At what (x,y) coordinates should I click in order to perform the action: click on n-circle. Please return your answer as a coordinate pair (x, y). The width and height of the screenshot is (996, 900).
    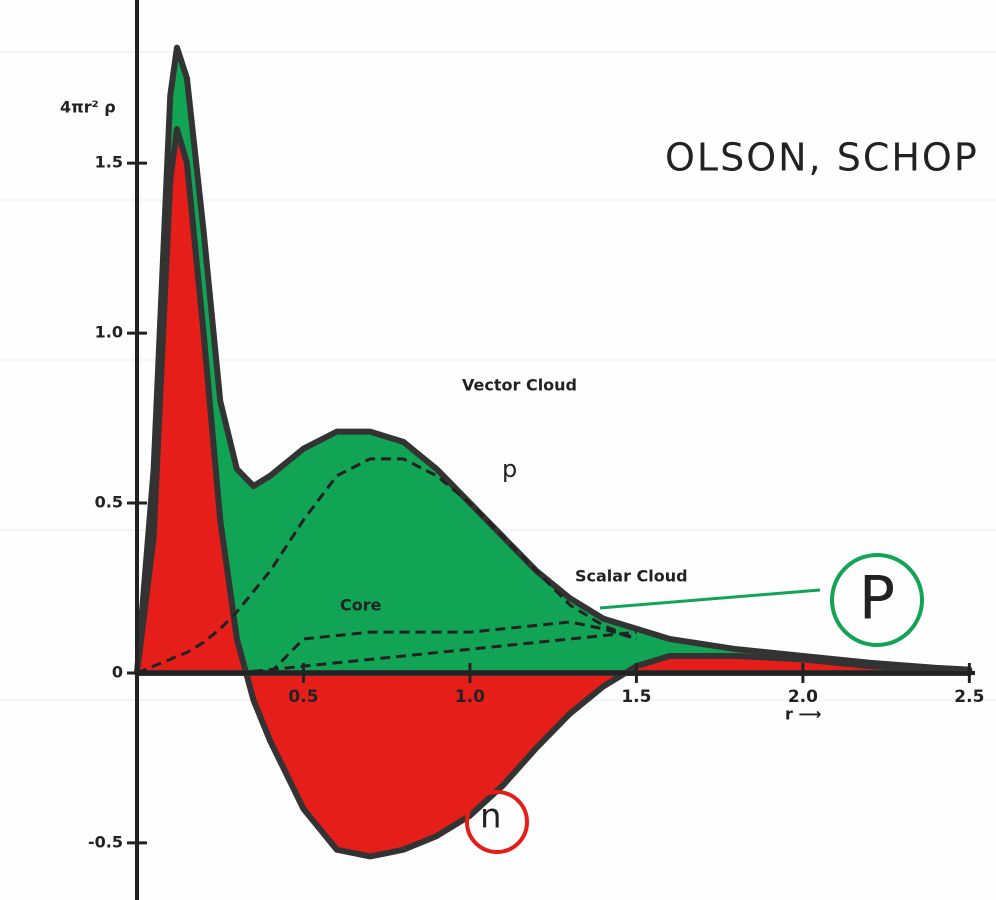
    Looking at the image, I should click on (497, 822).